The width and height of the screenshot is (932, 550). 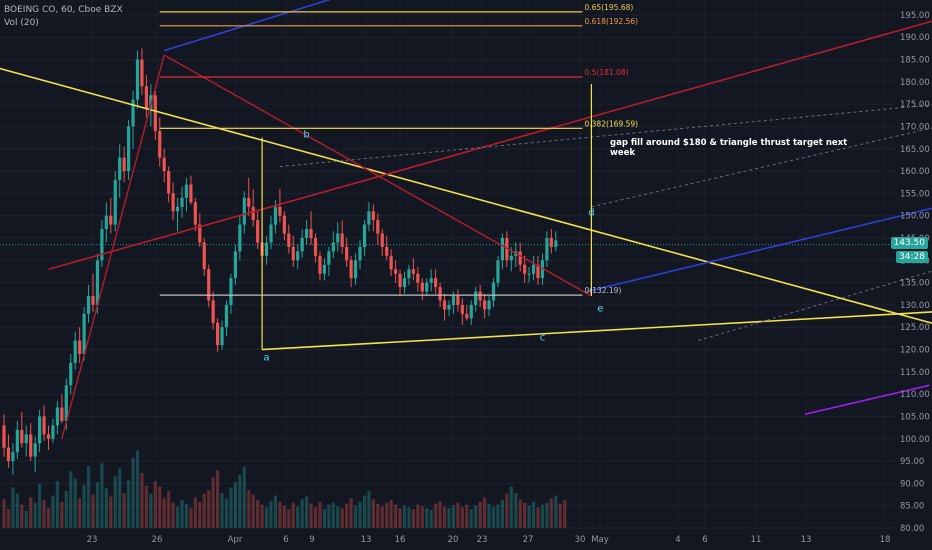 What do you see at coordinates (235, 540) in the screenshot?
I see `x-tick-label: Apr` at bounding box center [235, 540].